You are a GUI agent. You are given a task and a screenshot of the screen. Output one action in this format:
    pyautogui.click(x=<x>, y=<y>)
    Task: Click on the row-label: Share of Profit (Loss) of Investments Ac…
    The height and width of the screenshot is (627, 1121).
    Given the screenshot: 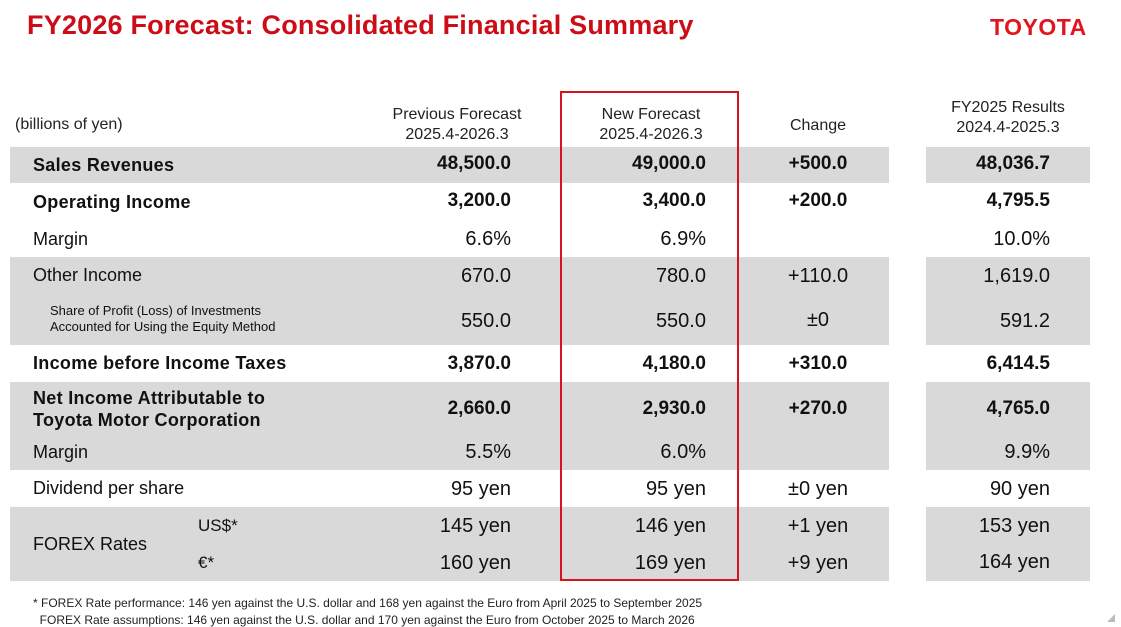 What is the action you would take?
    pyautogui.click(x=162, y=319)
    